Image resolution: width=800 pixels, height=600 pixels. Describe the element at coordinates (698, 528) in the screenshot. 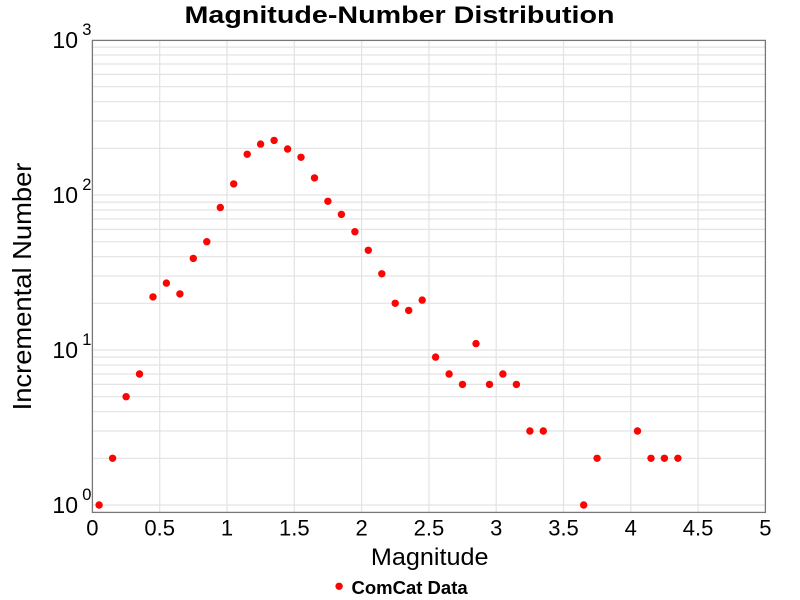

I see `svg-text: 4.5` at that location.